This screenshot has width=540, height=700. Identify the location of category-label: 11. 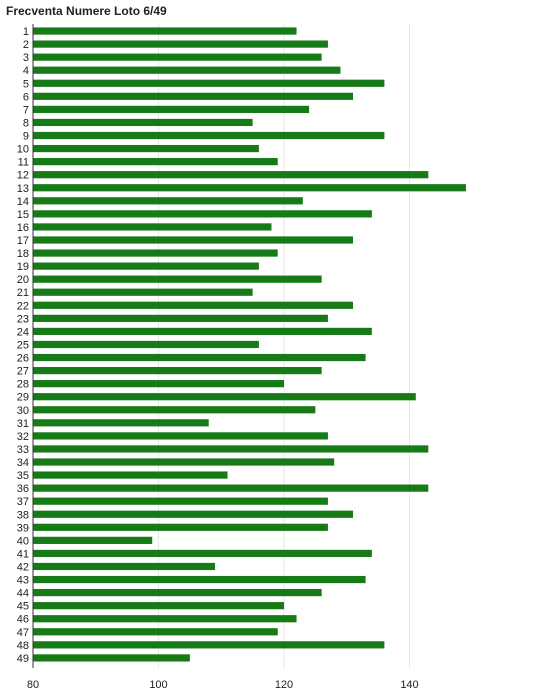
(23, 163).